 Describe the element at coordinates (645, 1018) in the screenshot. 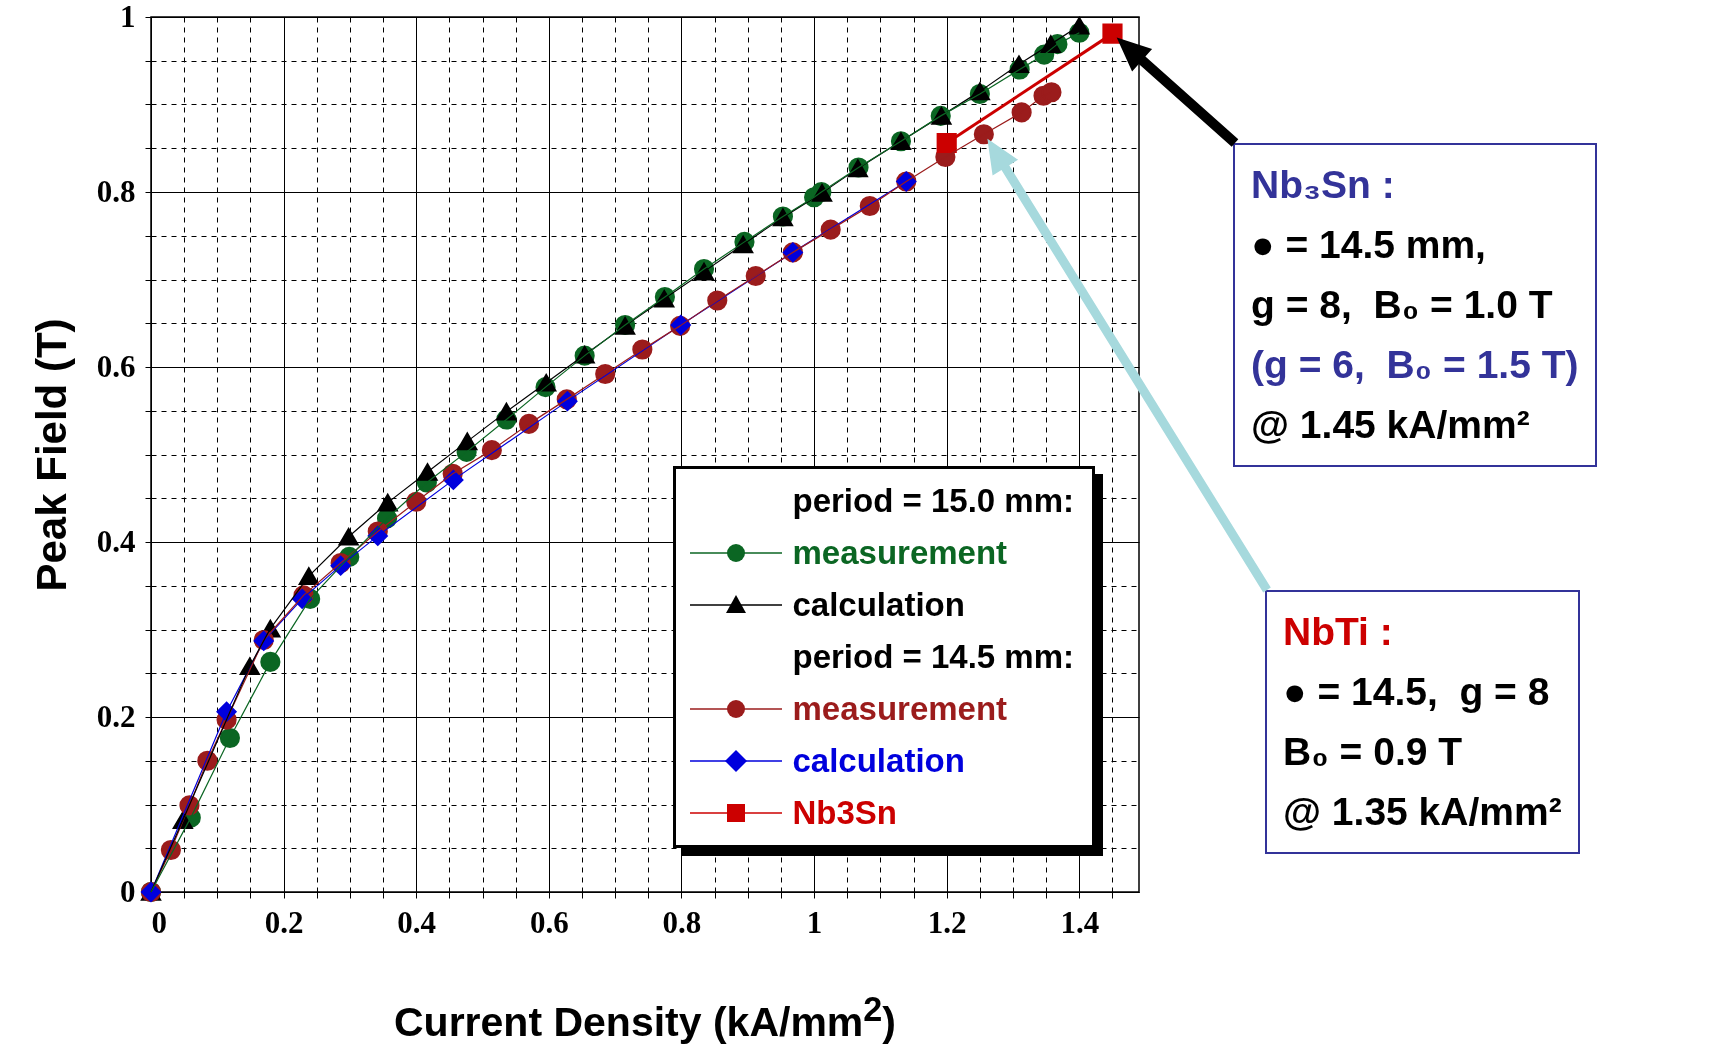

I see `x-axis-title: Current Density (kA/mm$^{2}$)` at that location.